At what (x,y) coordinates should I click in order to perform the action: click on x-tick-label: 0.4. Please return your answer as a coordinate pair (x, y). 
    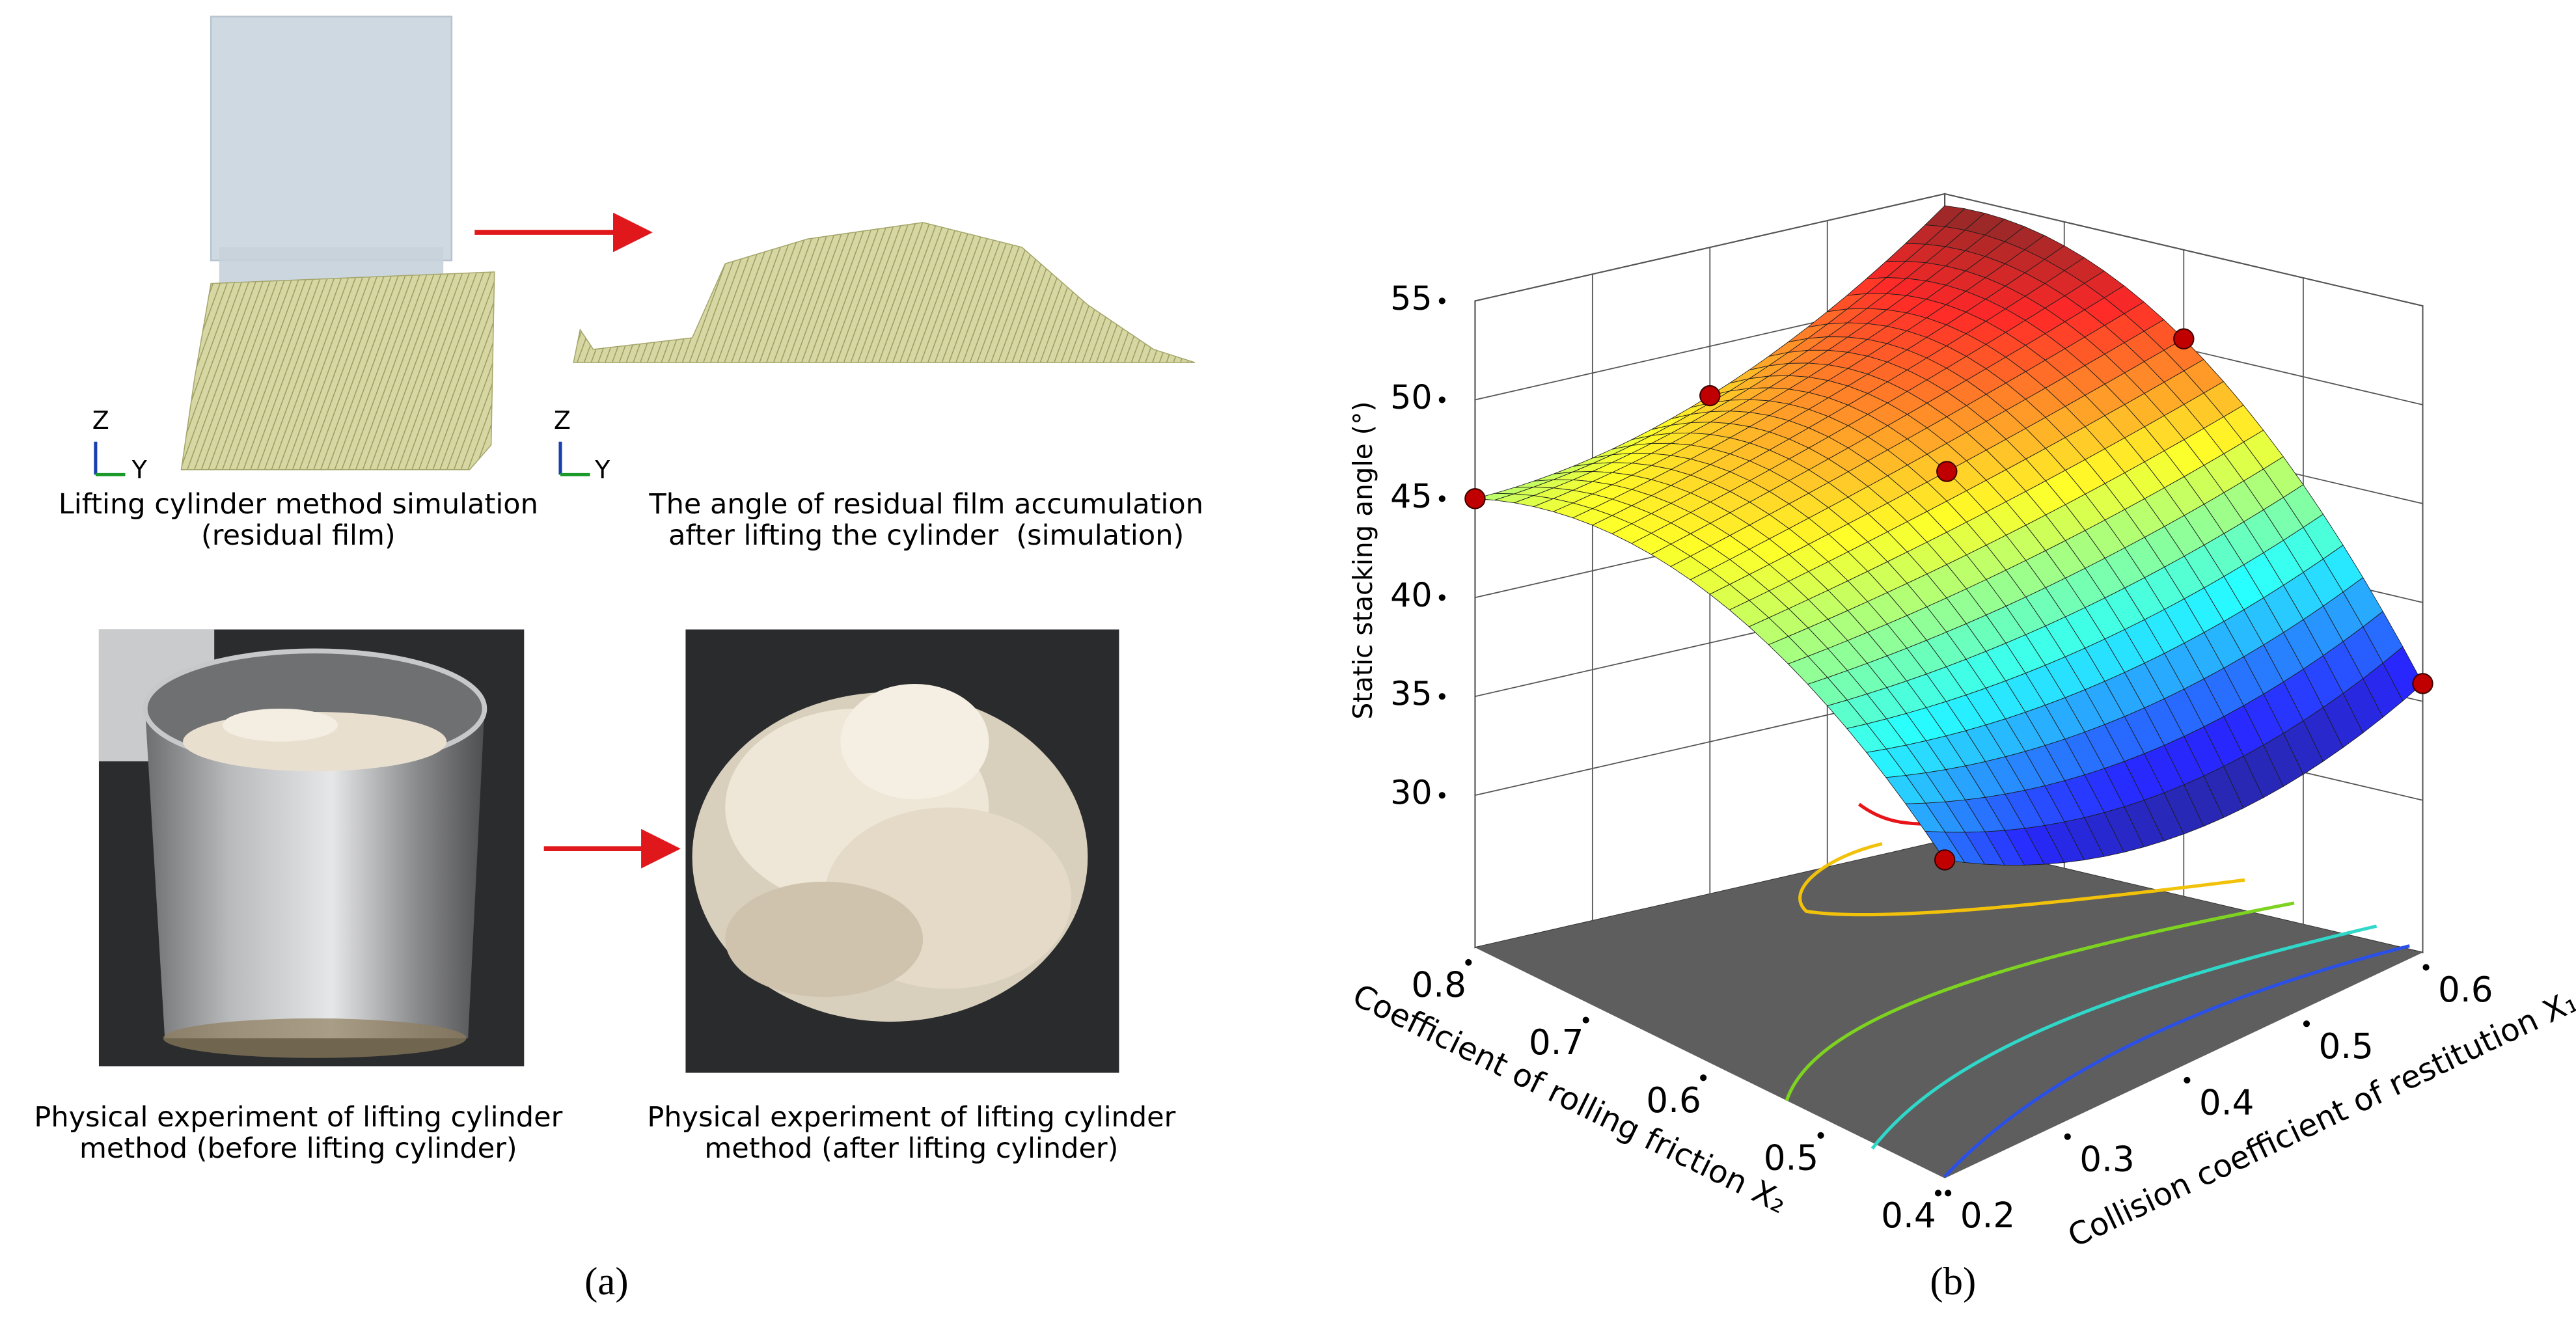
    Looking at the image, I should click on (2227, 1103).